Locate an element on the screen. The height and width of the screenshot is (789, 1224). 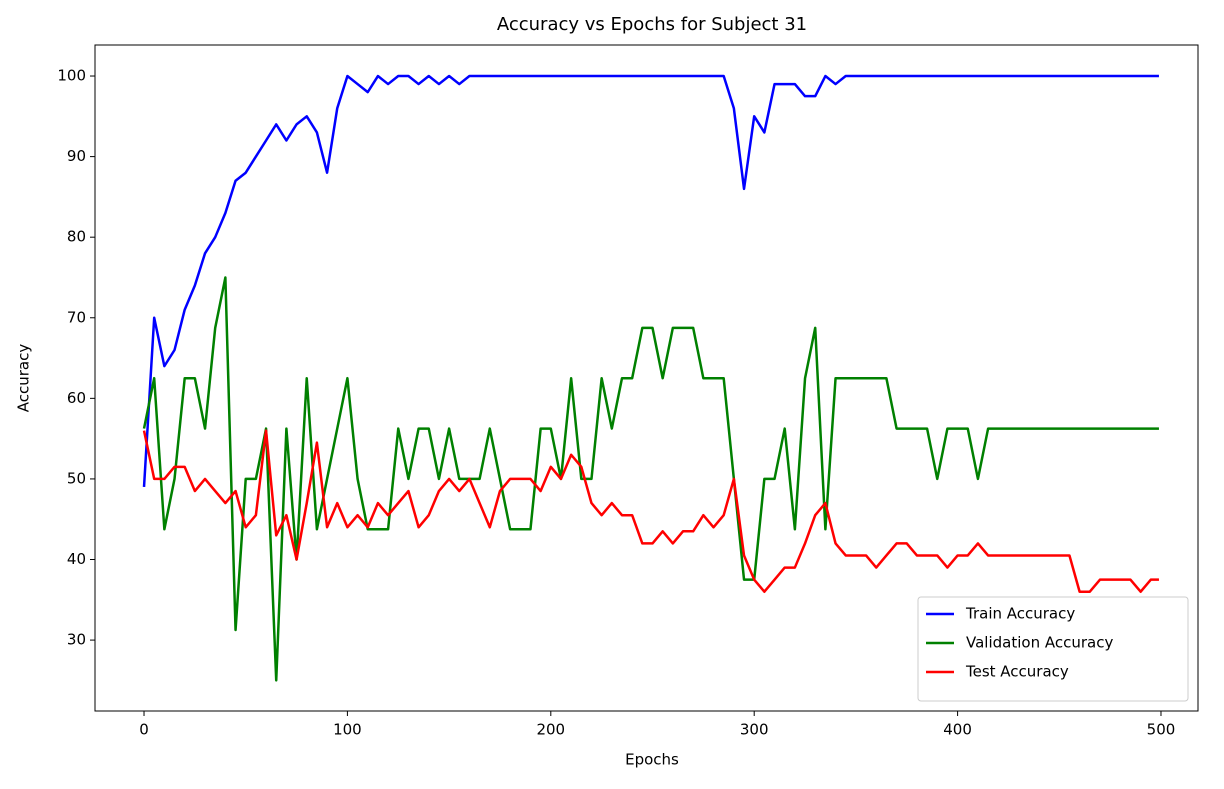
y-axis-label: Accuracy is located at coordinates (24, 378).